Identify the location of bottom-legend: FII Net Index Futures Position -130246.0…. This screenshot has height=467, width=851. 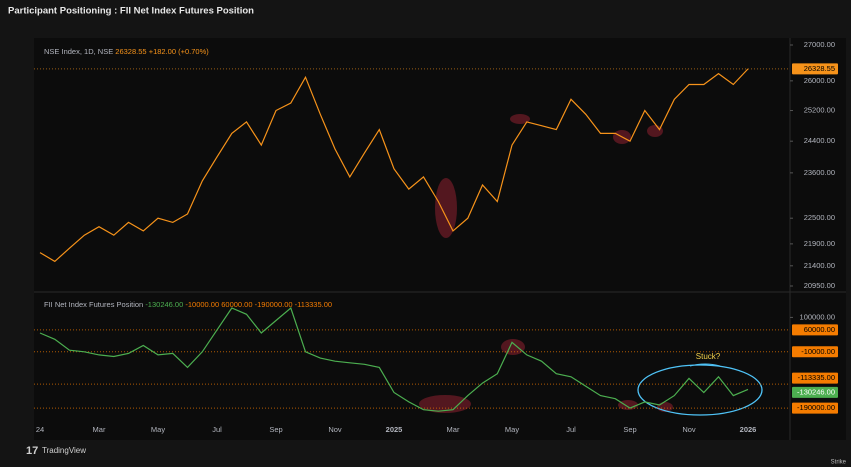
(188, 304).